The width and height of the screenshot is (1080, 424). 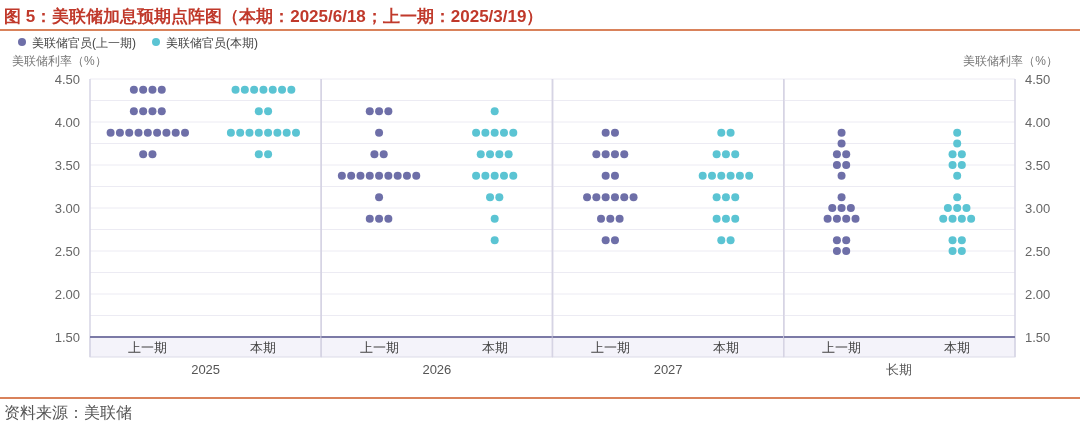 I want to click on legend-label: 美联储官员(上一期), so click(x=84, y=42).